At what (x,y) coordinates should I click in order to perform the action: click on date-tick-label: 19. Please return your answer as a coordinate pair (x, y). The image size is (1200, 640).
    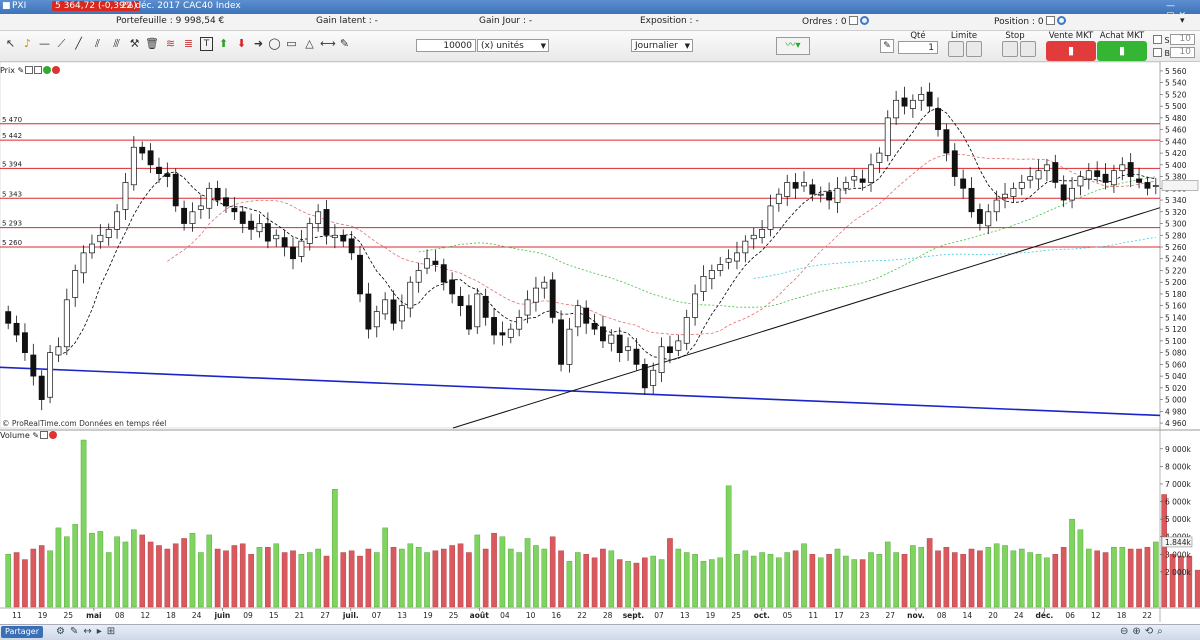
    Looking at the image, I should click on (711, 615).